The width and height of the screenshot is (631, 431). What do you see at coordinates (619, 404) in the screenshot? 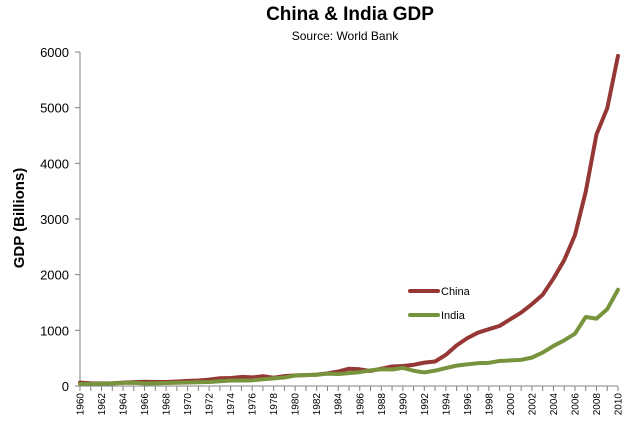
I see `x-tick-label: 2010` at bounding box center [619, 404].